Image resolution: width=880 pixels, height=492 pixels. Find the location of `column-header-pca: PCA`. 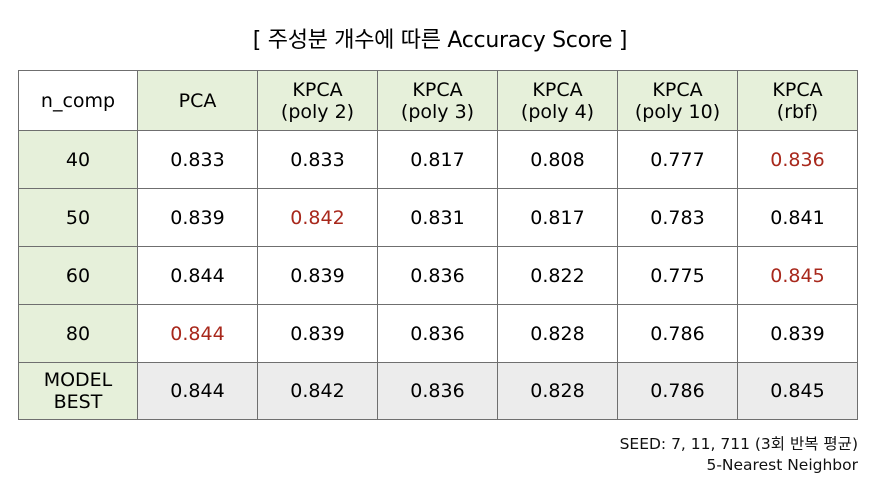

column-header-pca: PCA is located at coordinates (197, 100).